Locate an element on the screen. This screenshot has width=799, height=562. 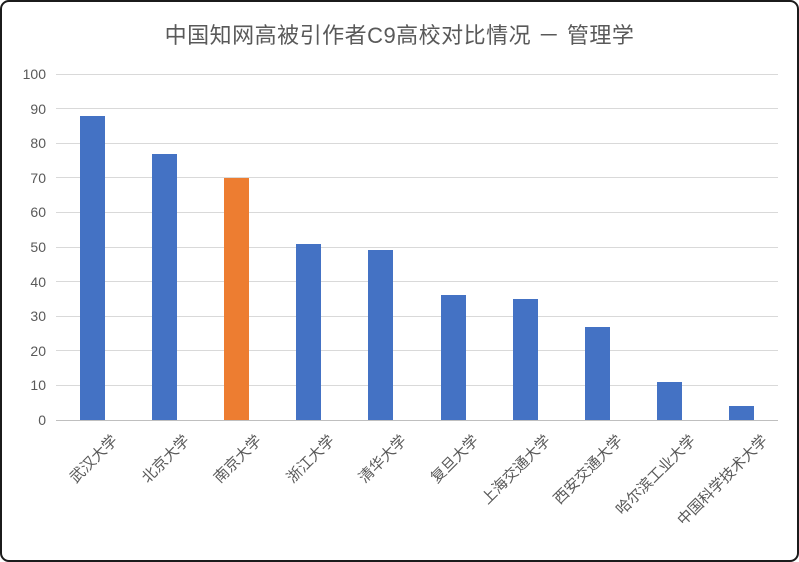
y-axis-tick-label: 30 is located at coordinates (38, 316).